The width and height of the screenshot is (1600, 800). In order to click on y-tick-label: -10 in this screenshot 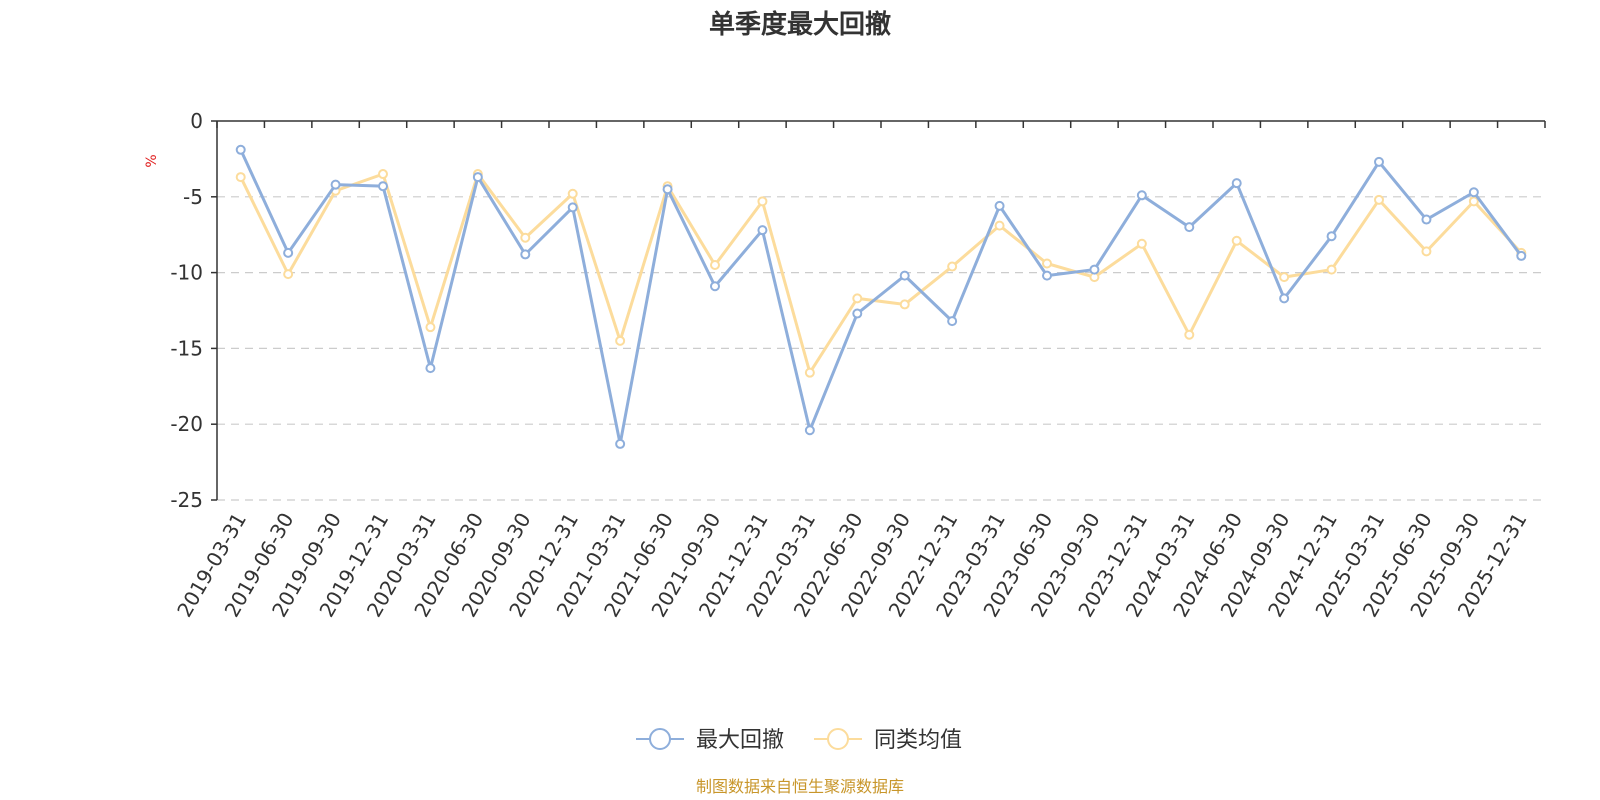, I will do `click(186, 273)`.